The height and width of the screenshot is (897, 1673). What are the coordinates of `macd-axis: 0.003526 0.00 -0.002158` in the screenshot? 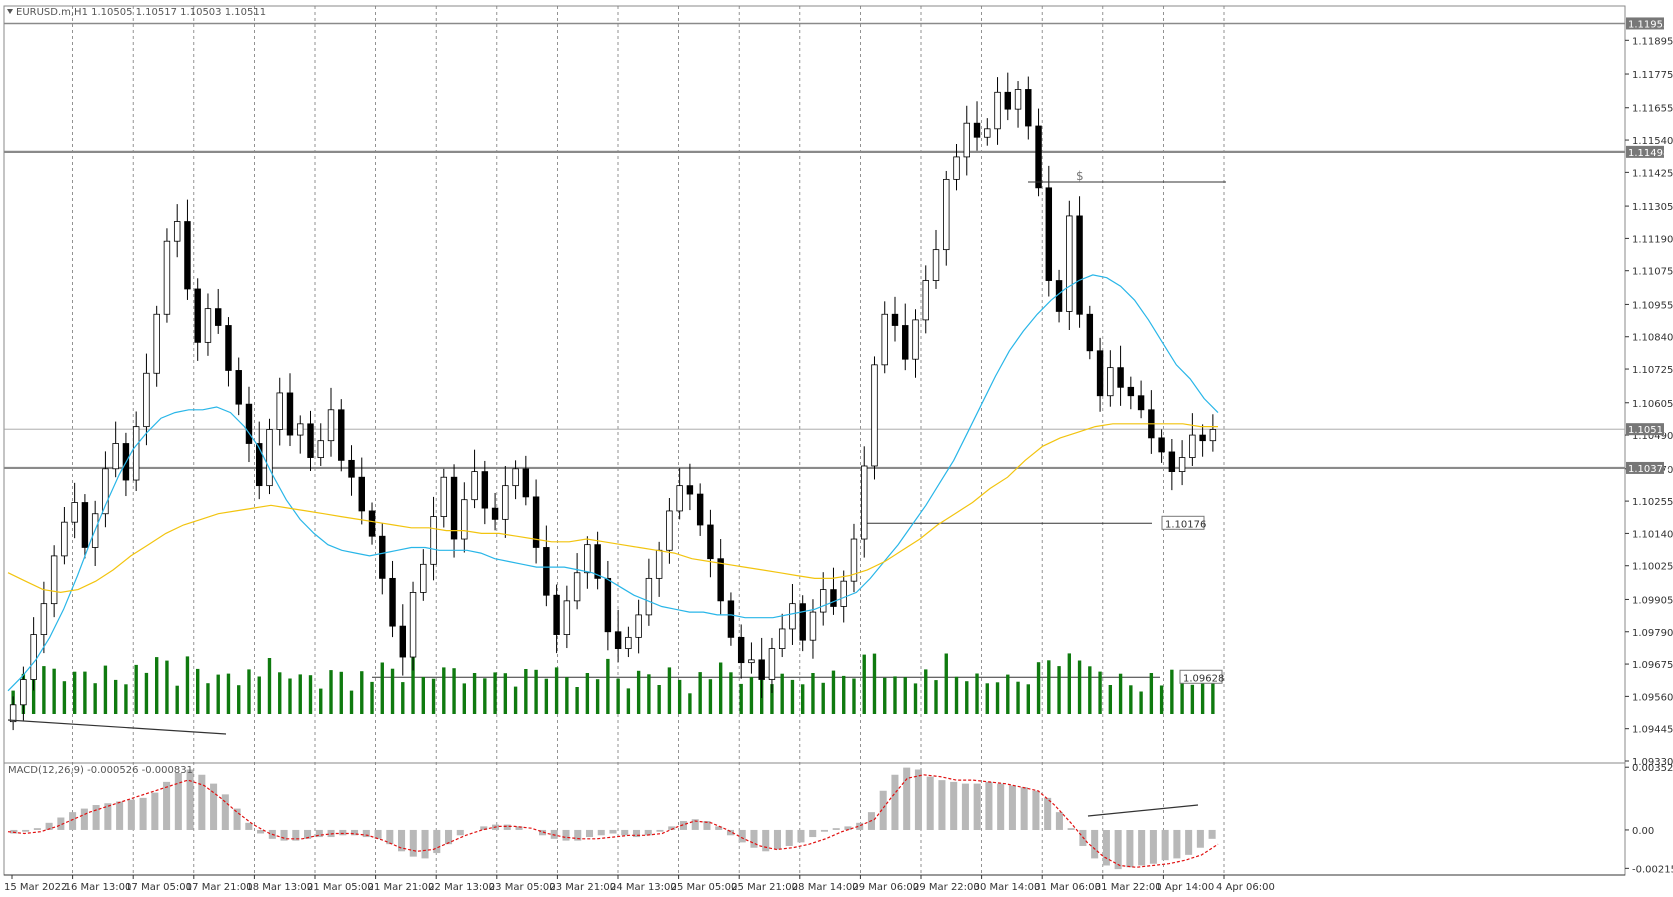 It's located at (1649, 819).